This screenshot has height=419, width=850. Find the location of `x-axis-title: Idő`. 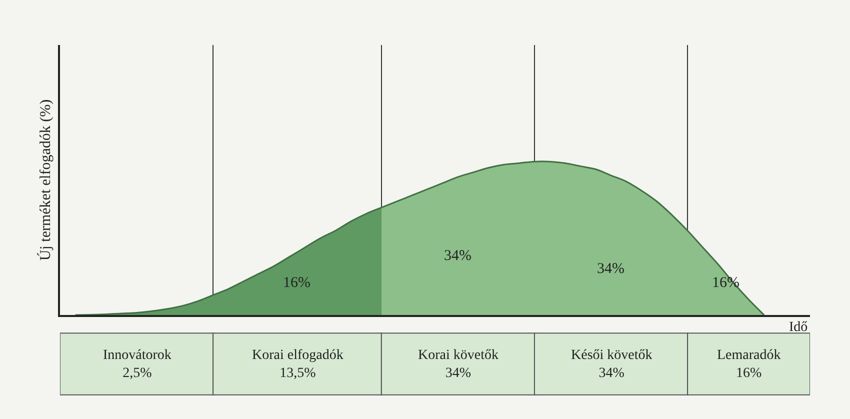

x-axis-title: Idő is located at coordinates (798, 327).